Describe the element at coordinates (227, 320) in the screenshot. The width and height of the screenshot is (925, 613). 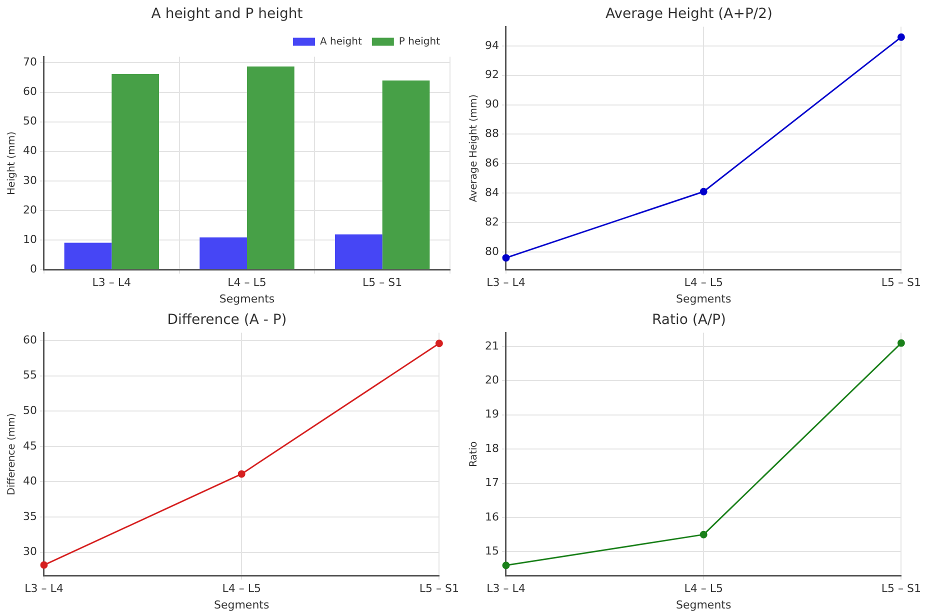
I see `chart-title: Difference (A - P)` at that location.